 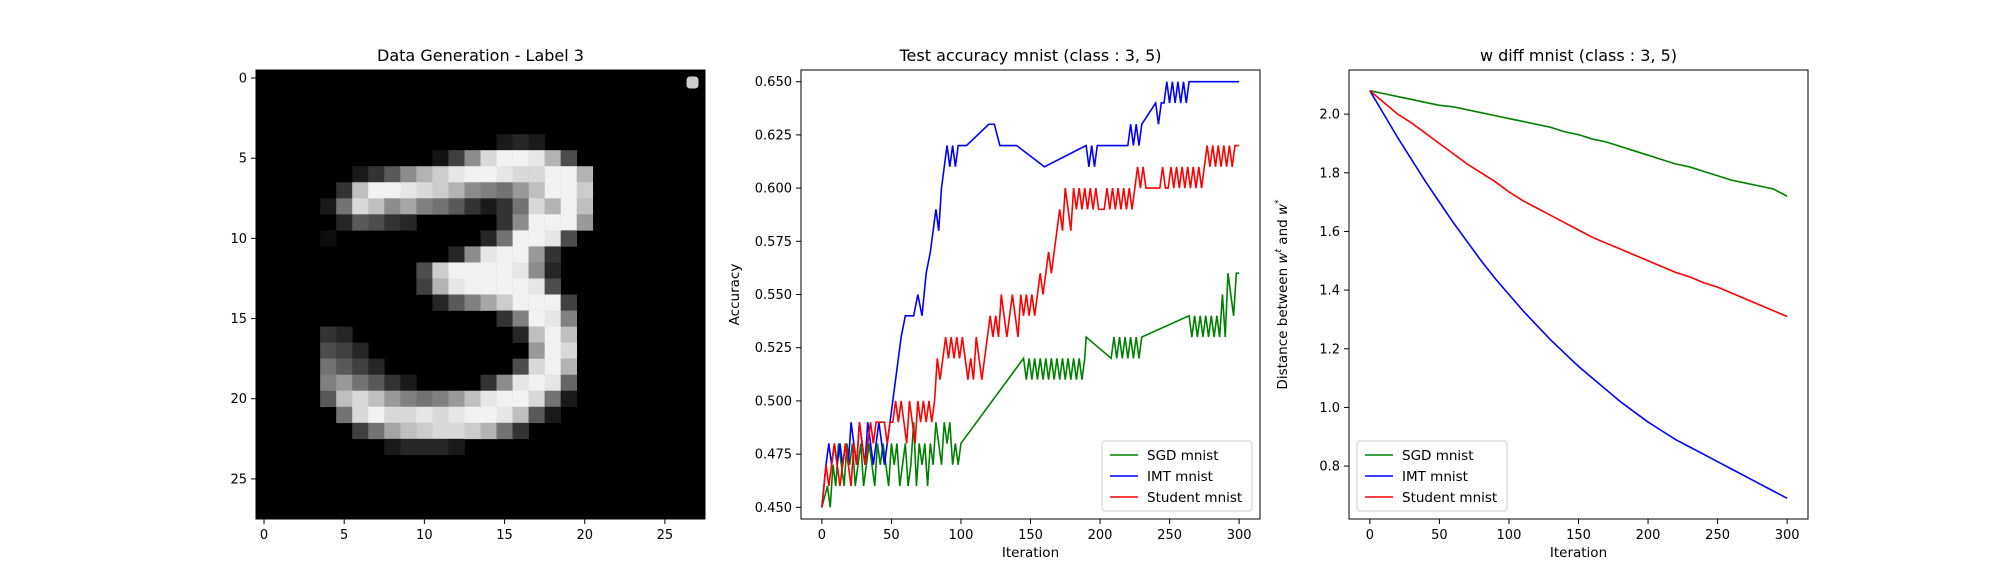 What do you see at coordinates (1578, 295) in the screenshot?
I see `series-line-imt-mnist` at bounding box center [1578, 295].